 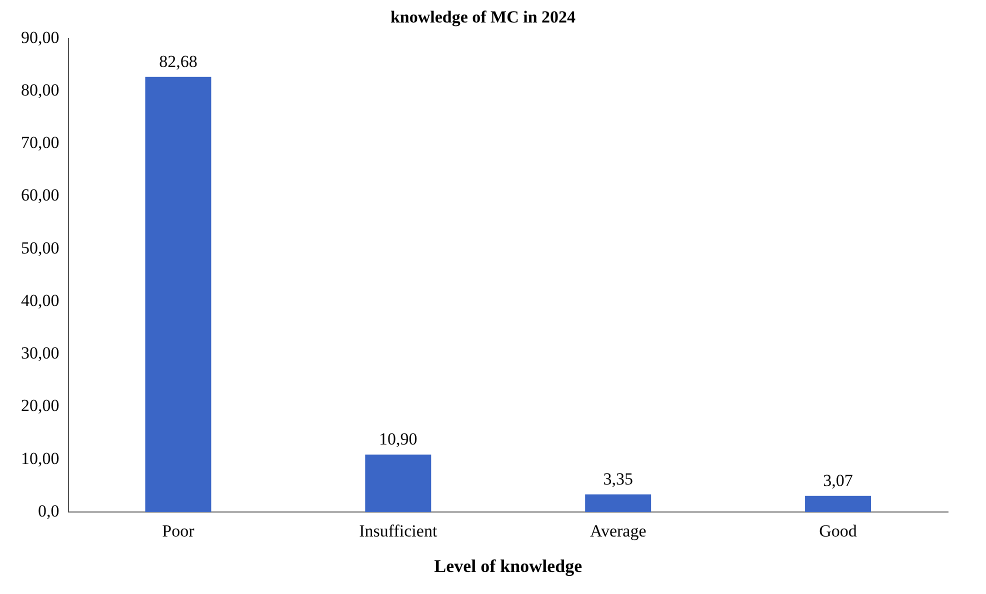 I want to click on chart-title: knowledge of MC in 2024, so click(x=483, y=17).